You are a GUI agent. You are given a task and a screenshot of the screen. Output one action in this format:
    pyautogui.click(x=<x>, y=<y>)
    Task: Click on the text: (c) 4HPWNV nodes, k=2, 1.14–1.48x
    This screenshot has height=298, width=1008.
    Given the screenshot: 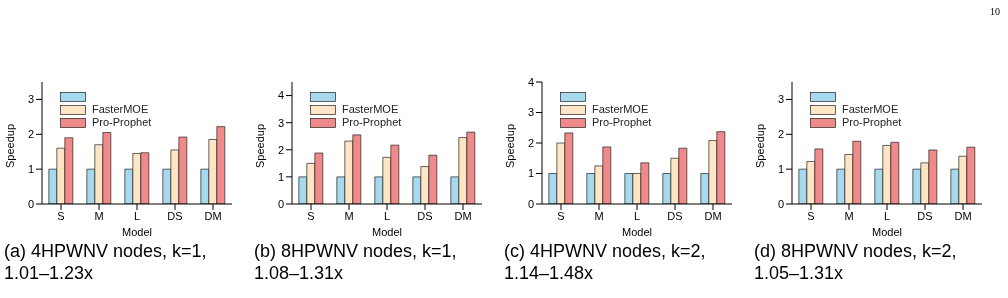 What is the action you would take?
    pyautogui.click(x=605, y=262)
    